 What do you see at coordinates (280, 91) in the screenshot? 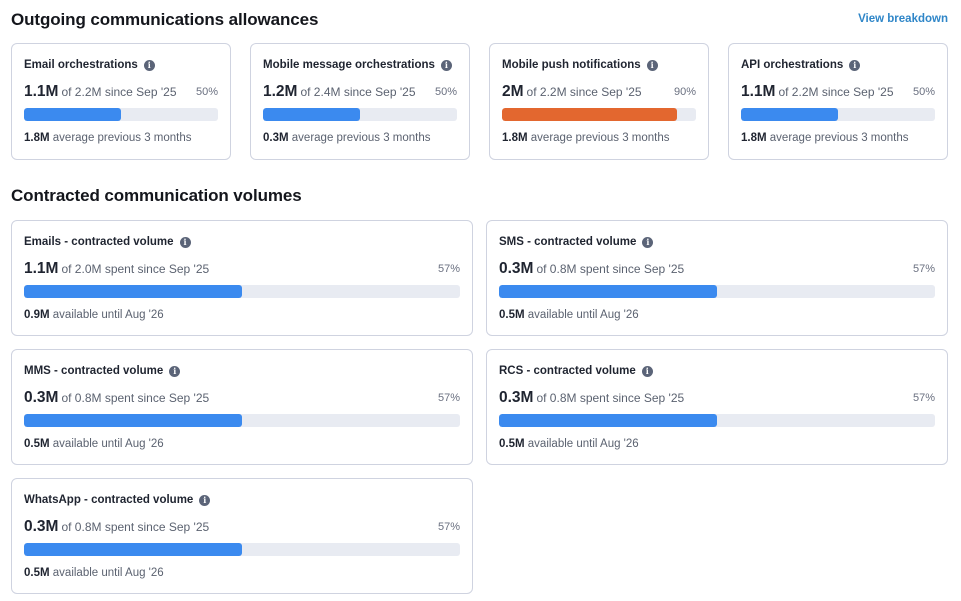
I see `metric-value: 1.2M` at bounding box center [280, 91].